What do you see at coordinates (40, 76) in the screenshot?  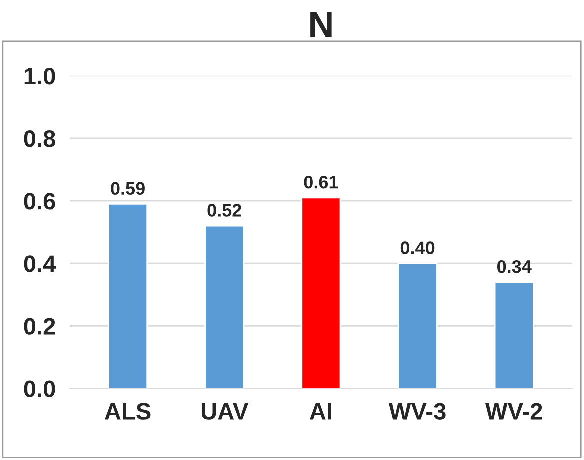 I see `y-tick-label: 1.0` at bounding box center [40, 76].